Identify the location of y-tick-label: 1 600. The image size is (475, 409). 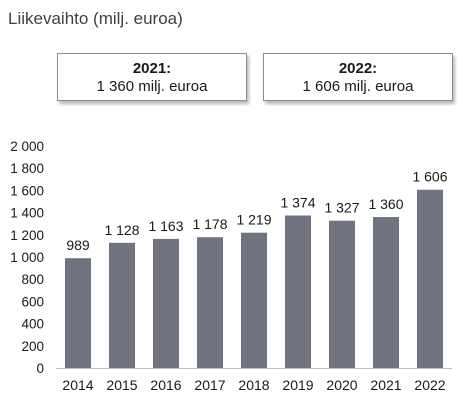
(27, 190).